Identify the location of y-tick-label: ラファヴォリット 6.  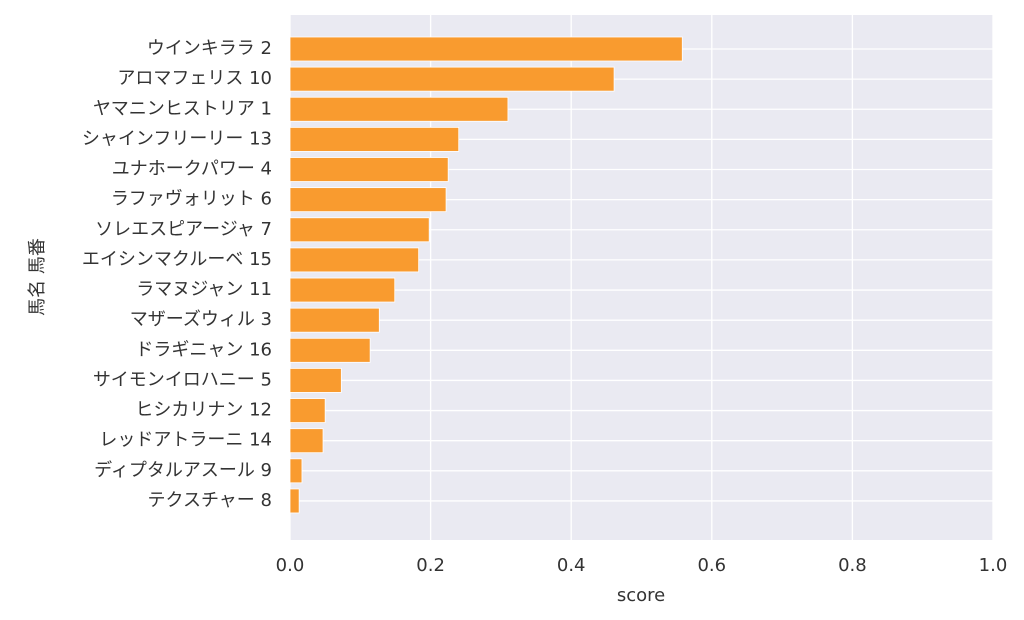
(191, 199).